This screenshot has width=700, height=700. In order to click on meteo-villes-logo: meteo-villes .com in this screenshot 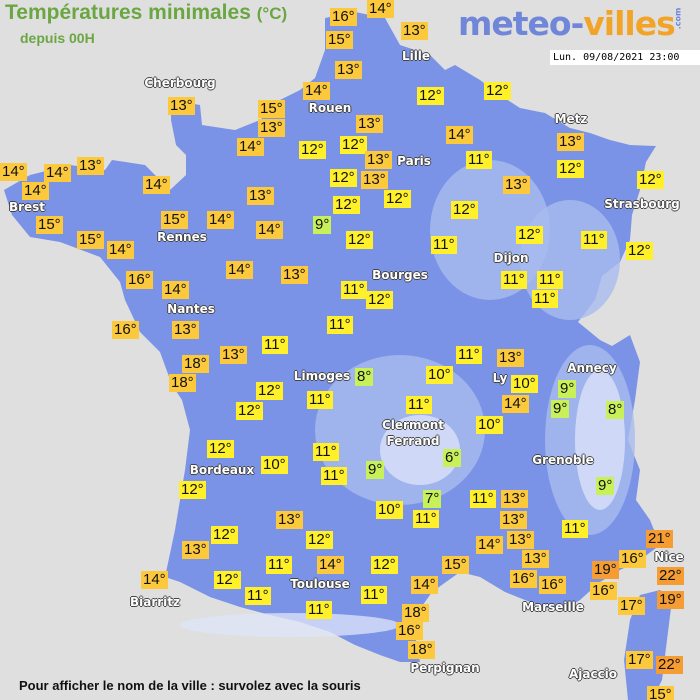, I will do `click(570, 23)`.